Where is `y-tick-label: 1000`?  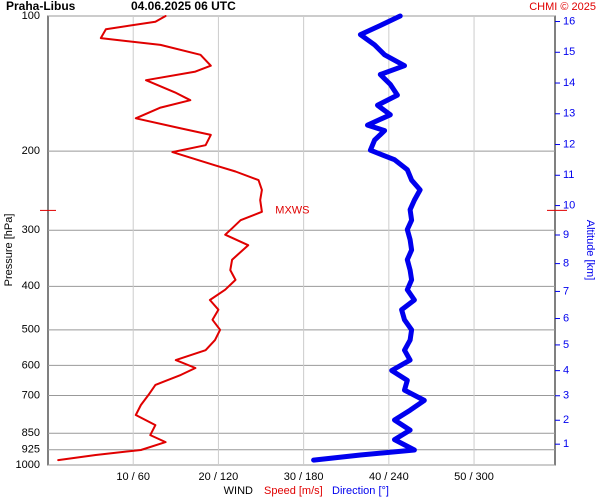
y-tick-label: 1000 is located at coordinates (28, 465).